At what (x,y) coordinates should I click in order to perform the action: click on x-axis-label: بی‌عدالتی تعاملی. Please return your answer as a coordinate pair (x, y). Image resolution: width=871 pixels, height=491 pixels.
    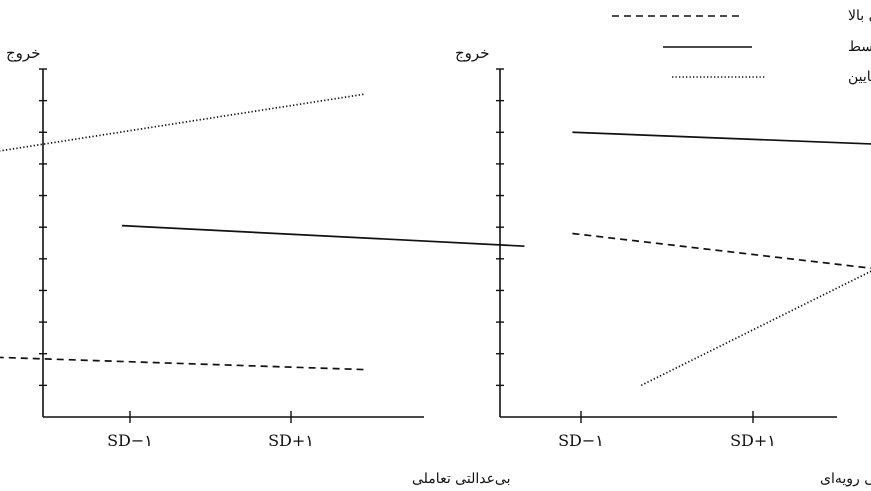
    Looking at the image, I should click on (461, 479).